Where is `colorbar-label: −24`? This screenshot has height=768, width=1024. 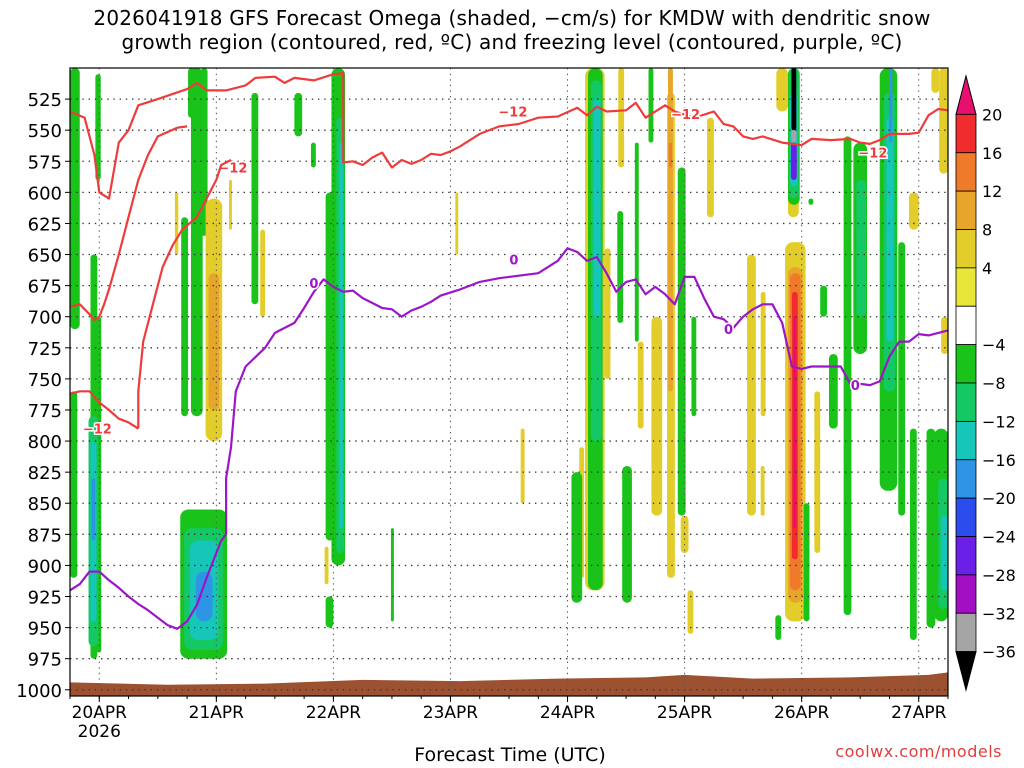 colorbar-label: −24 is located at coordinates (999, 537).